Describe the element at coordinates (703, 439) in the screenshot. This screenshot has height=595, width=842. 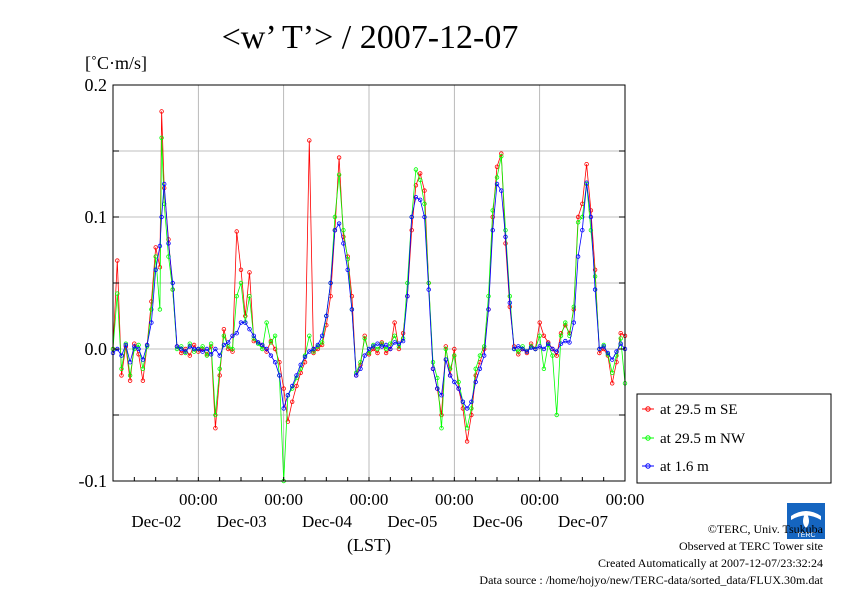
I see `legend-label-nw: at 29.5 m NW` at that location.